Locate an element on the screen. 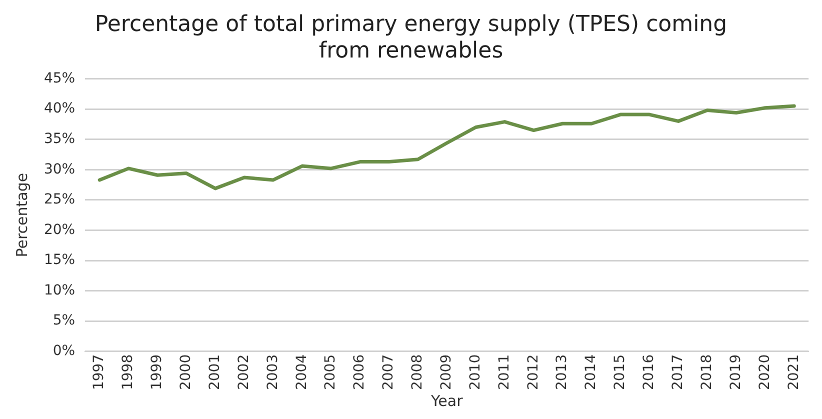  x-tick-label: 2008 is located at coordinates (418, 372).